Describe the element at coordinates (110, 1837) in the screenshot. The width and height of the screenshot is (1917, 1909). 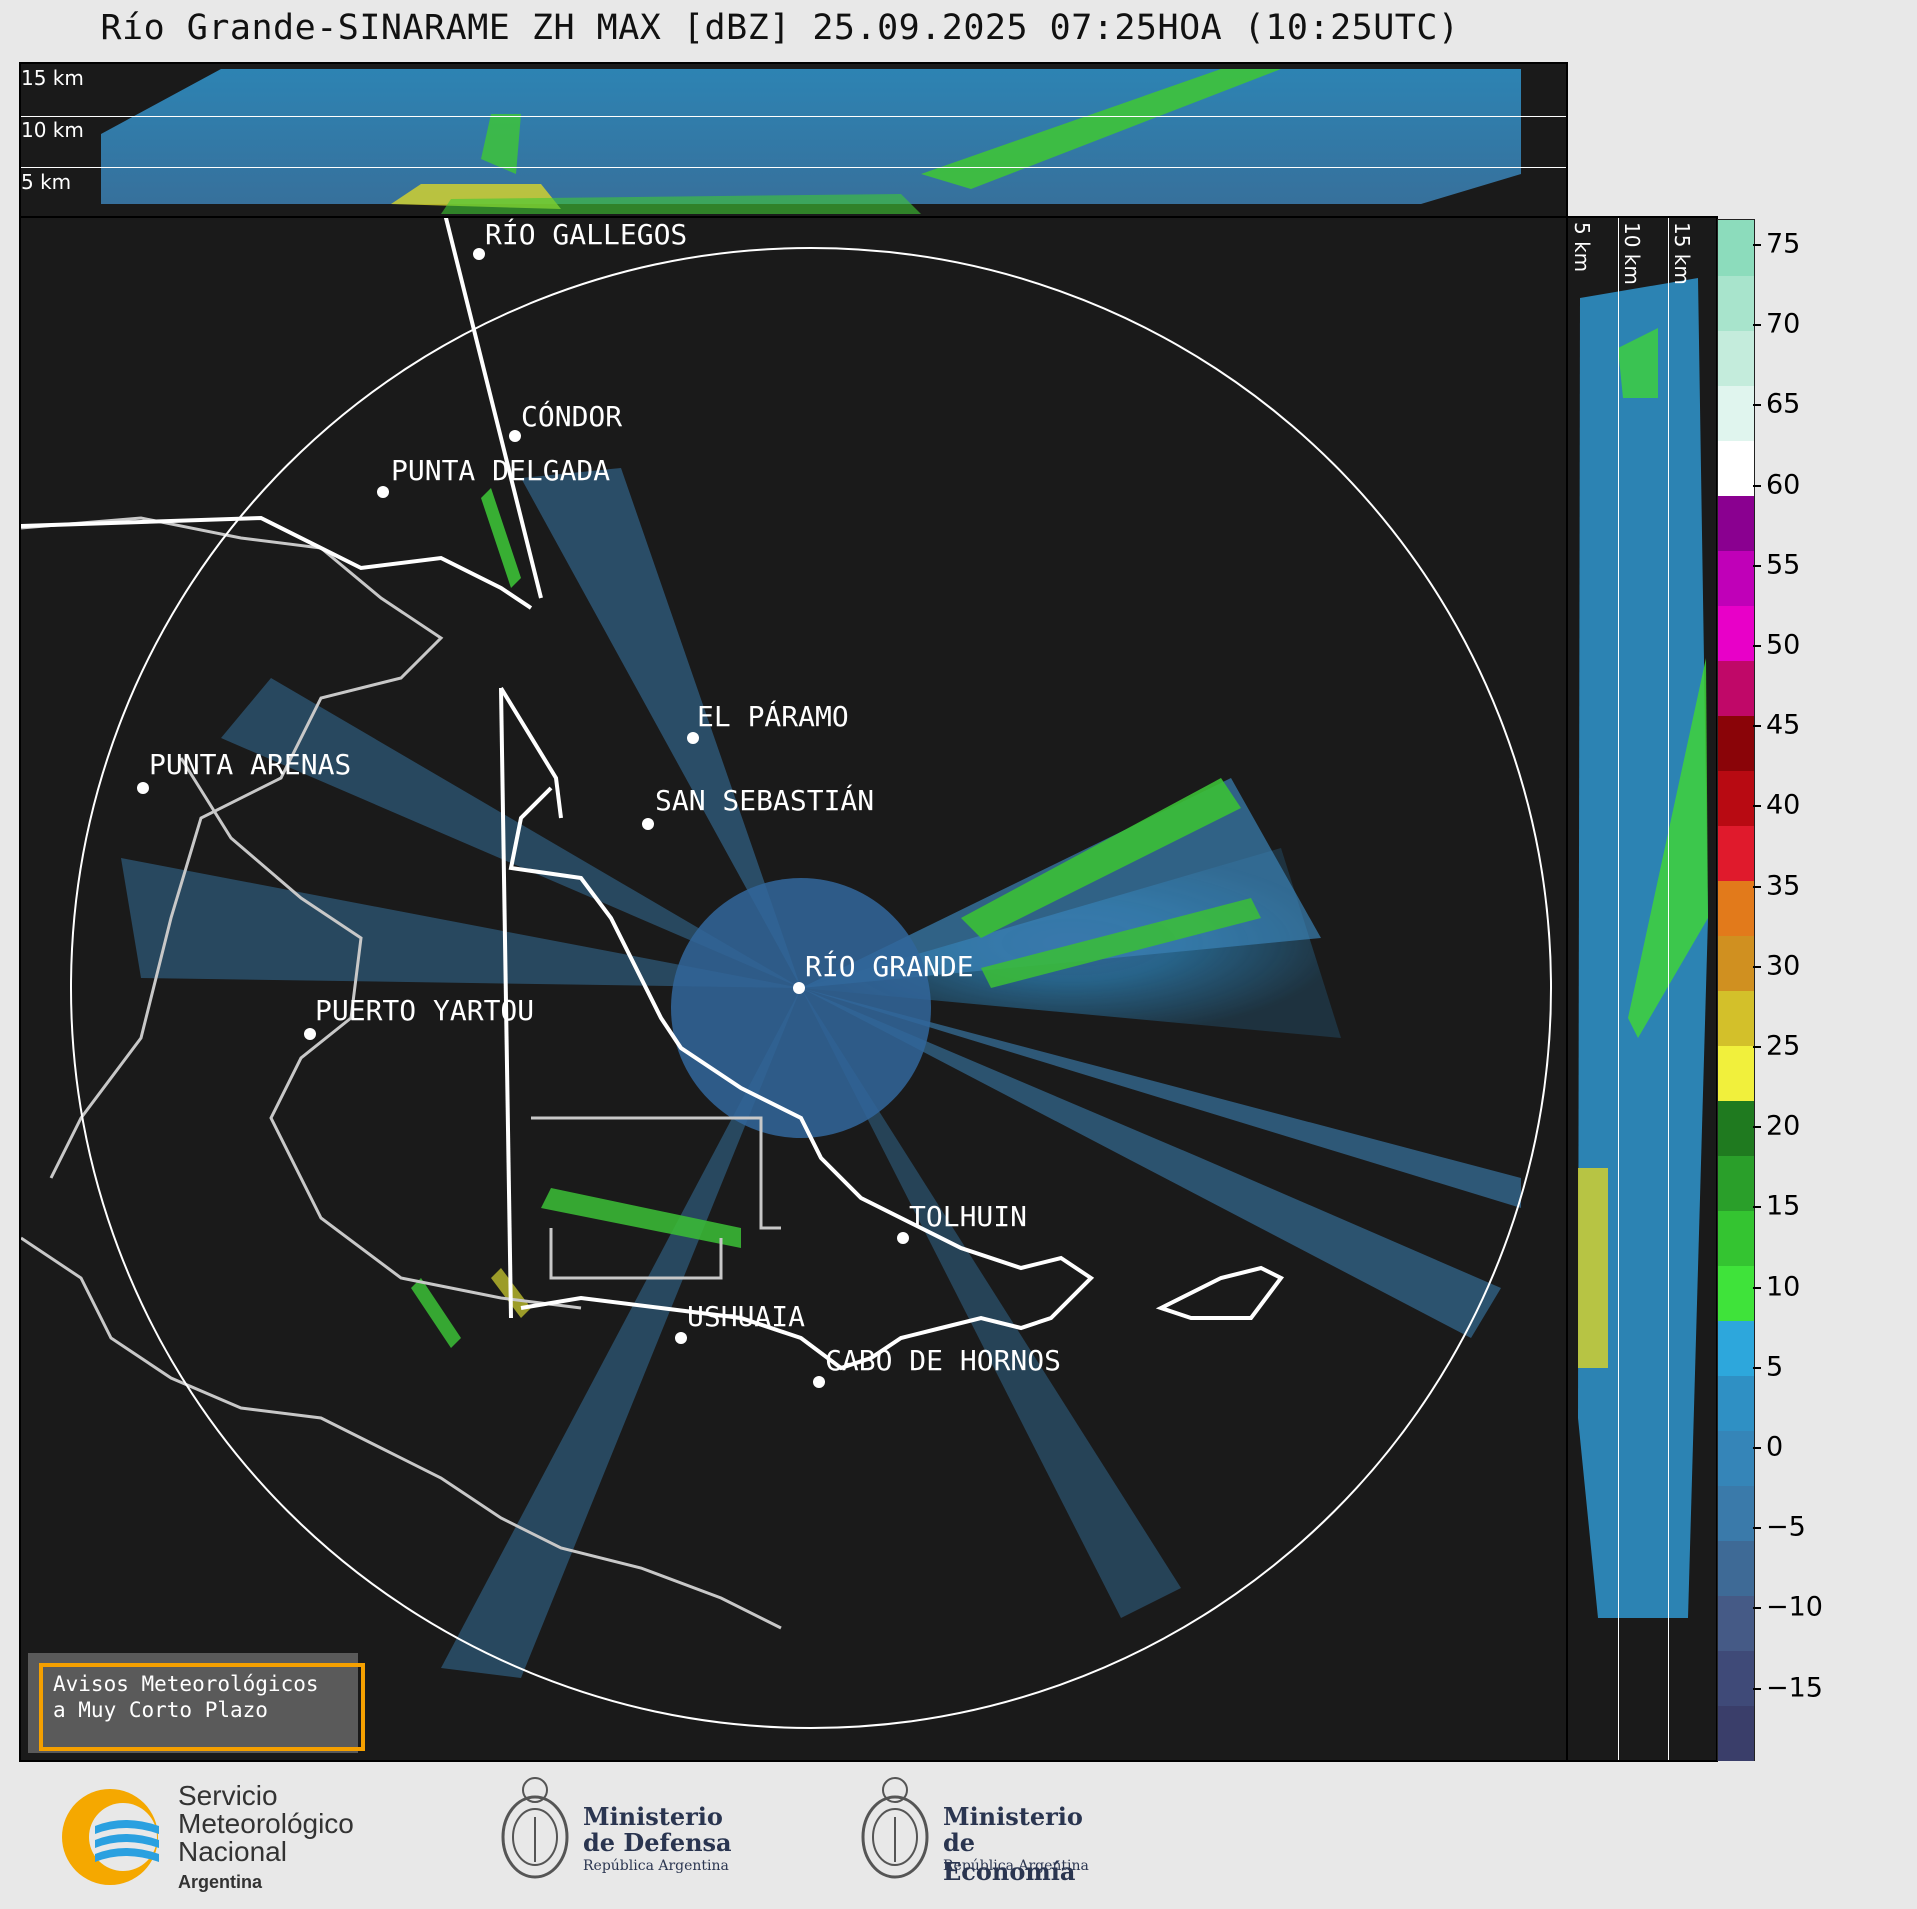
I see `smn-logo-icon` at that location.